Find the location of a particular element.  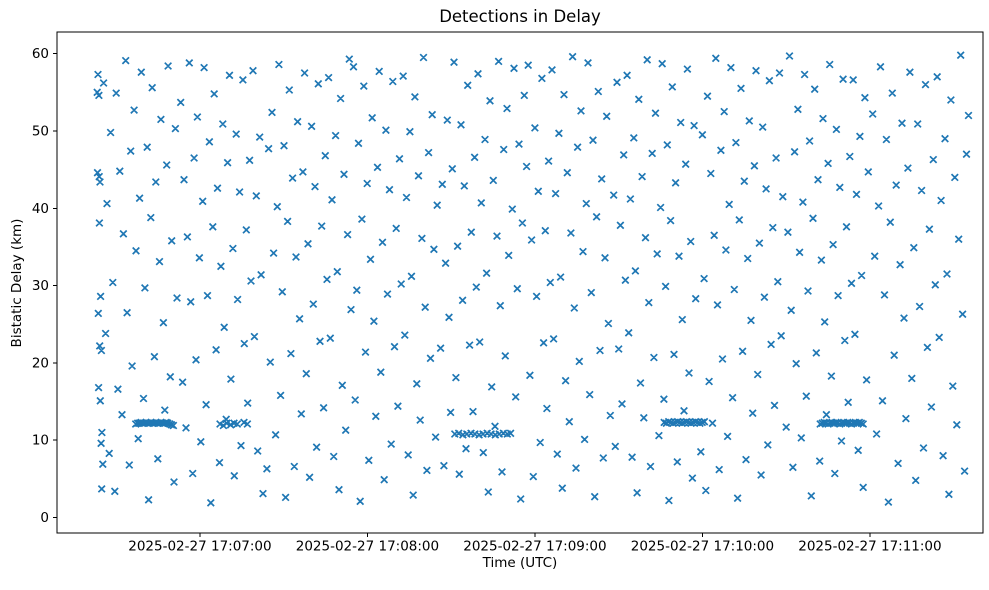

x-tick-label: 2025-02-27 17:09:00 is located at coordinates (534, 547).